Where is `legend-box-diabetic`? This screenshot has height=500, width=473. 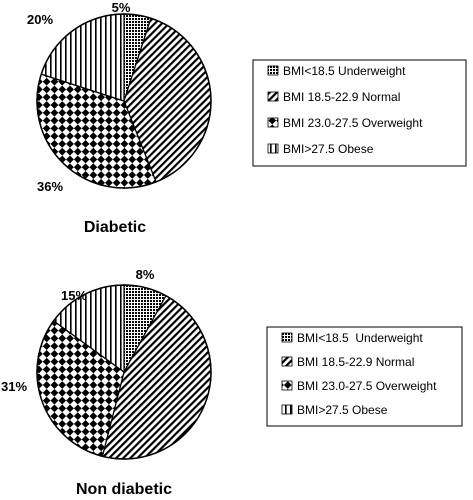
legend-box-diabetic is located at coordinates (359, 113).